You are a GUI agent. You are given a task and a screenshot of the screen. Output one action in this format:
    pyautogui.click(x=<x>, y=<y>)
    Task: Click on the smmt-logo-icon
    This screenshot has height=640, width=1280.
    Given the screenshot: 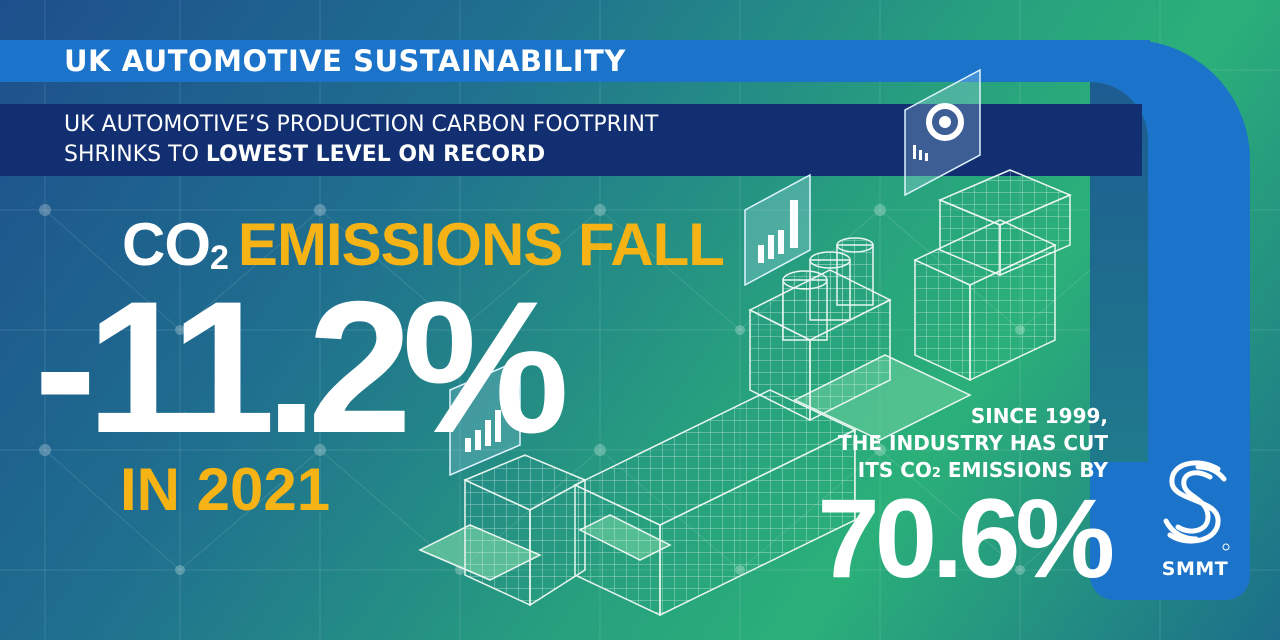 What is the action you would take?
    pyautogui.click(x=1196, y=505)
    